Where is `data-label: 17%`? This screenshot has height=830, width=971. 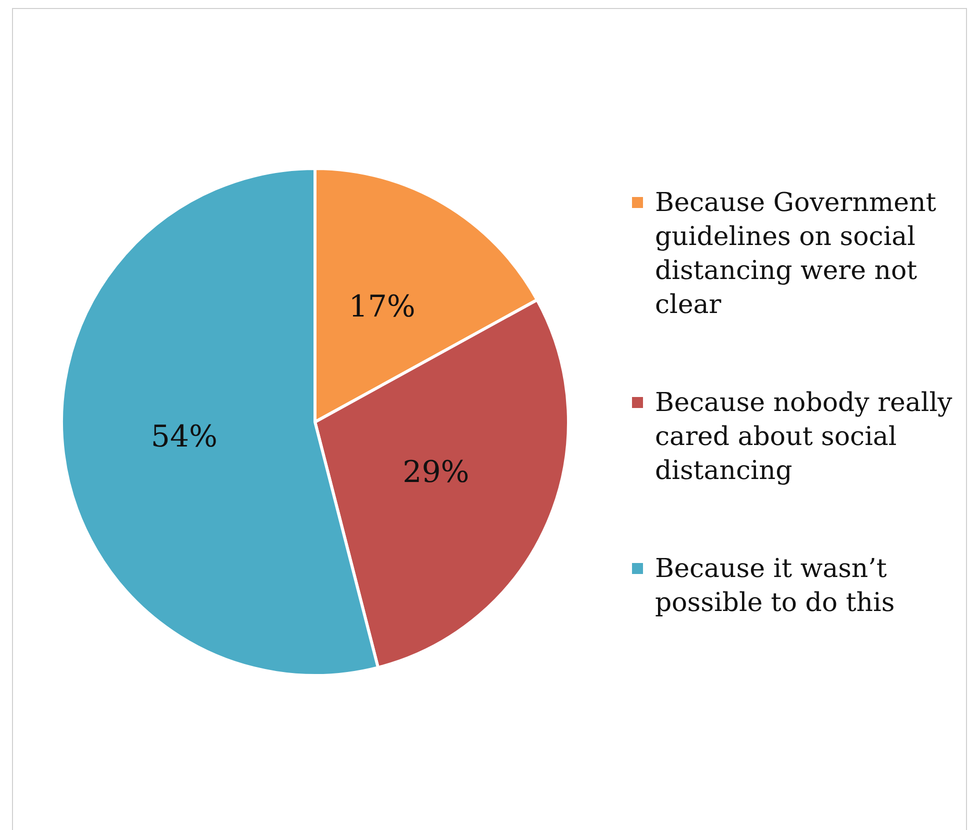
data-label: 17% is located at coordinates (382, 306).